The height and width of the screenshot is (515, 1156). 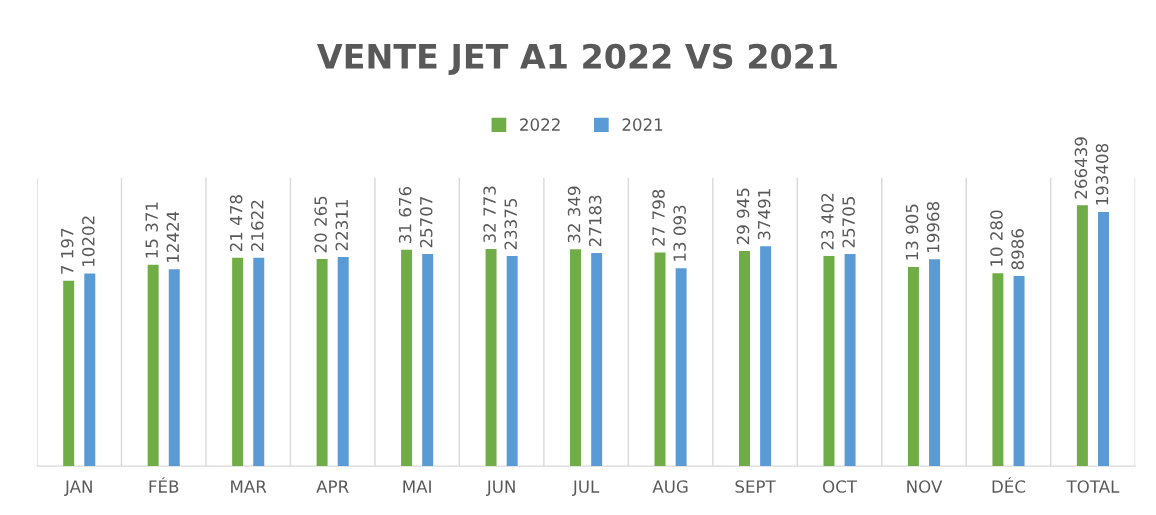 What do you see at coordinates (642, 124) in the screenshot?
I see `legend-label: 2021` at bounding box center [642, 124].